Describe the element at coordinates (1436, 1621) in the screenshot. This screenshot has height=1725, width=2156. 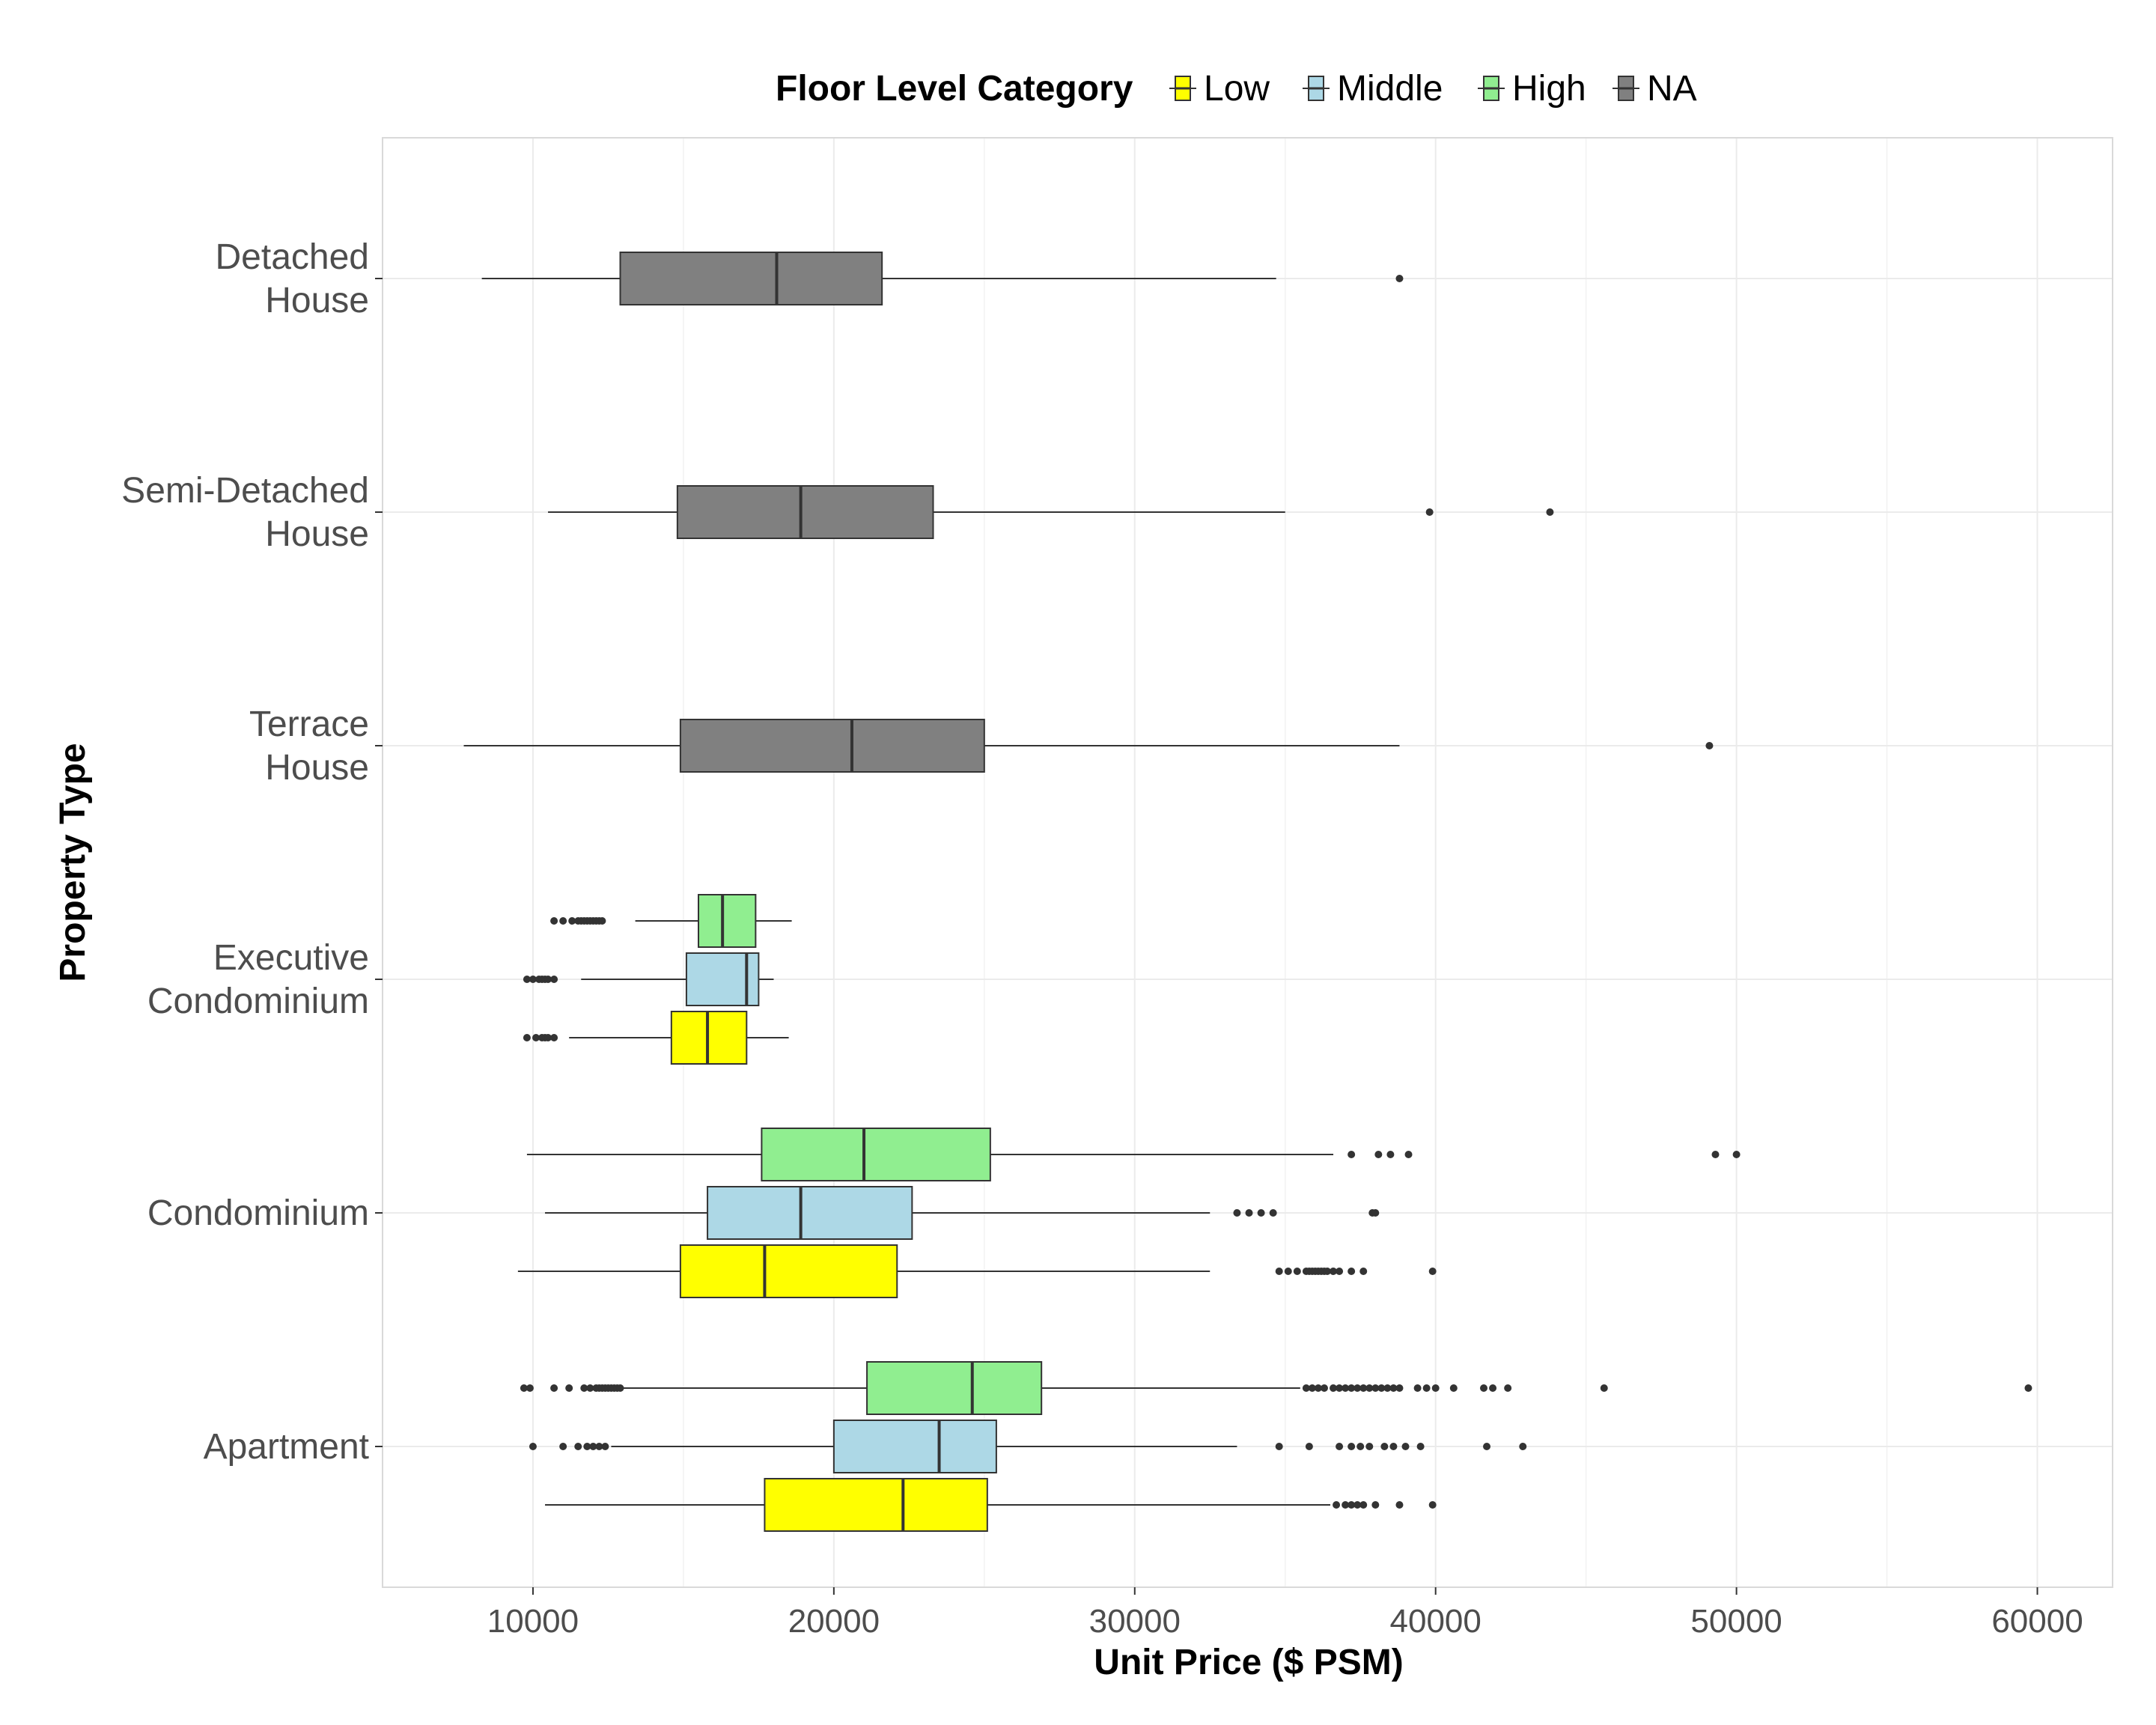
I see `x-tick-label: 40000` at that location.